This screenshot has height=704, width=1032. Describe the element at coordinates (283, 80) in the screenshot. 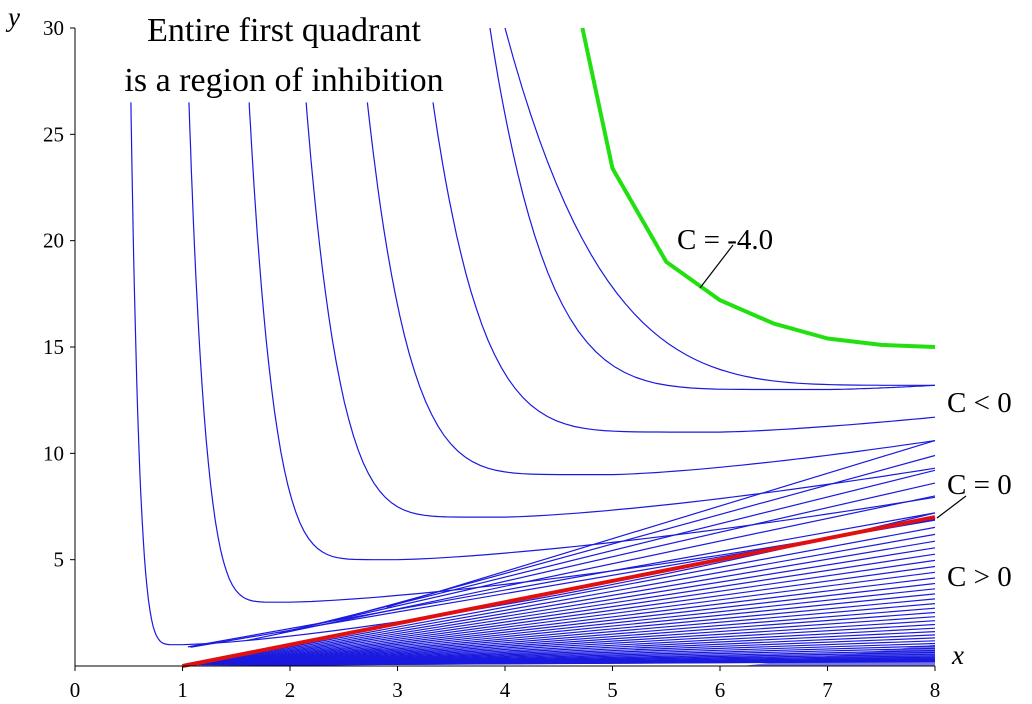

I see `title-line-2: is a region of inhibition` at that location.